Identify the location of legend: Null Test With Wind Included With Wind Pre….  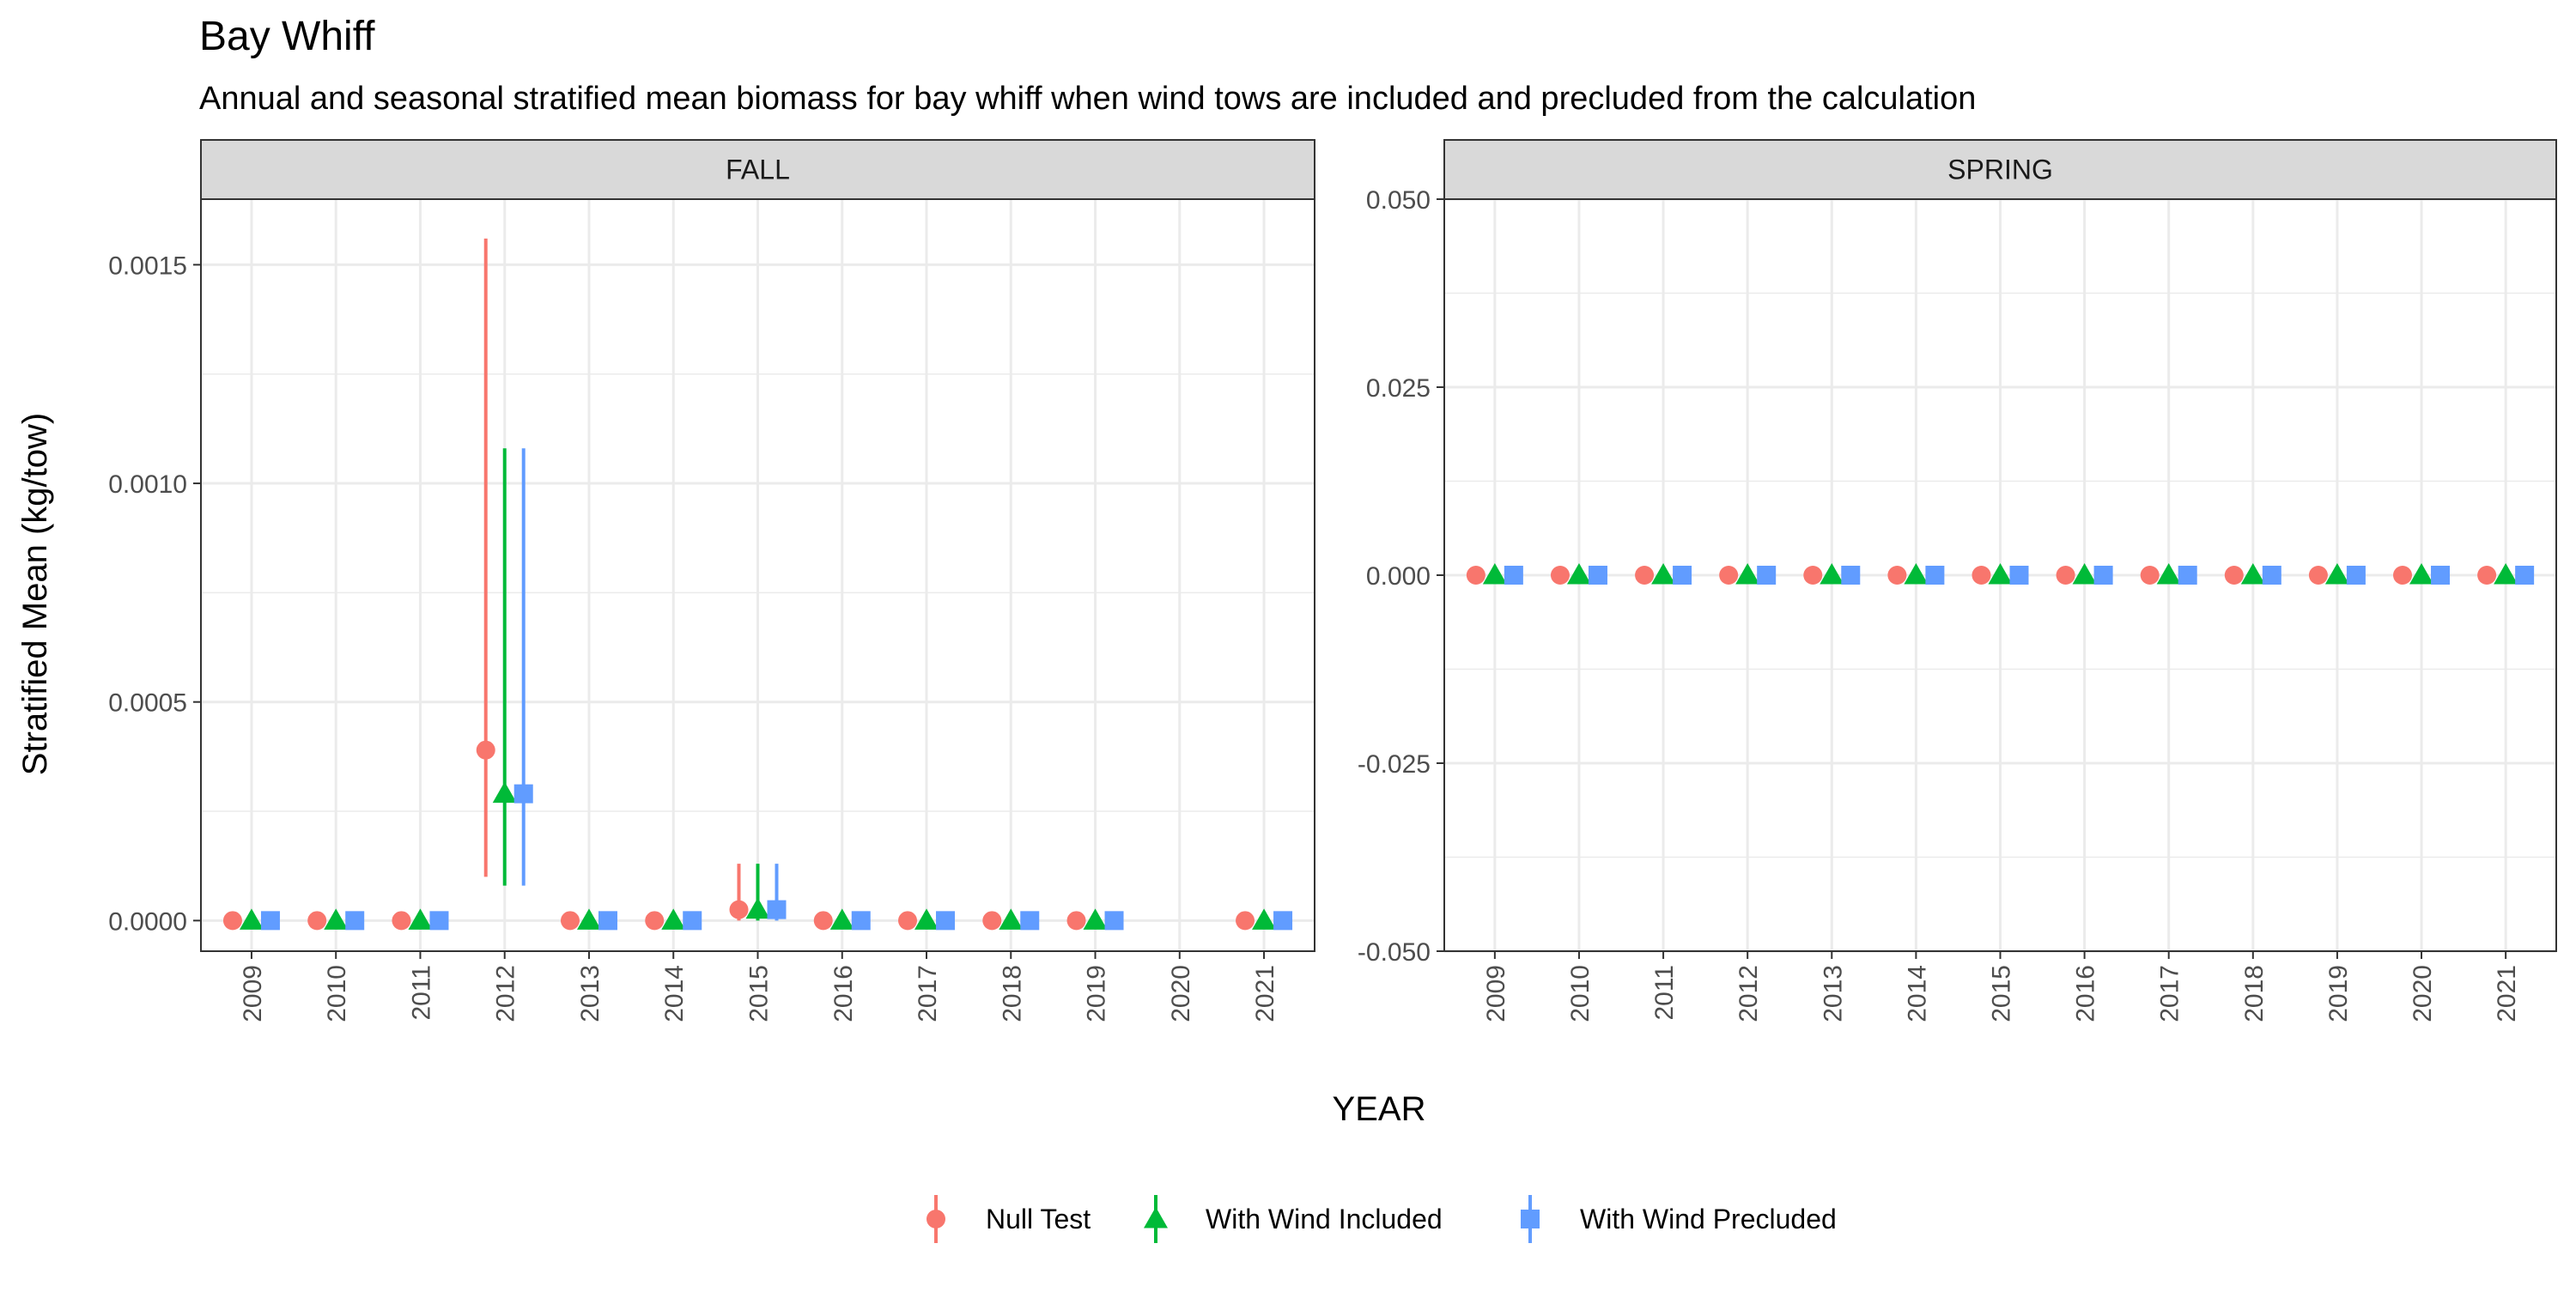
(1382, 1219).